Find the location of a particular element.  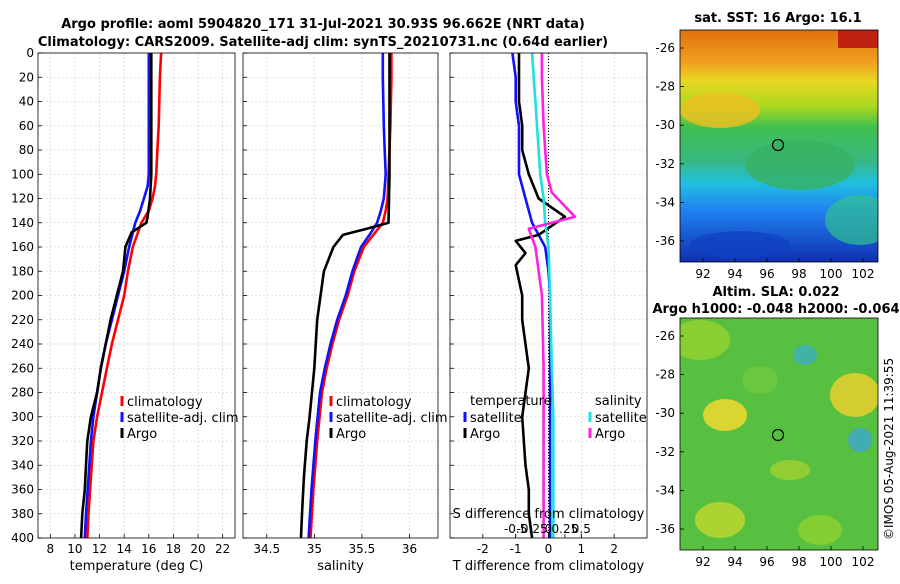

x-tick-label: -2 is located at coordinates (483, 549).